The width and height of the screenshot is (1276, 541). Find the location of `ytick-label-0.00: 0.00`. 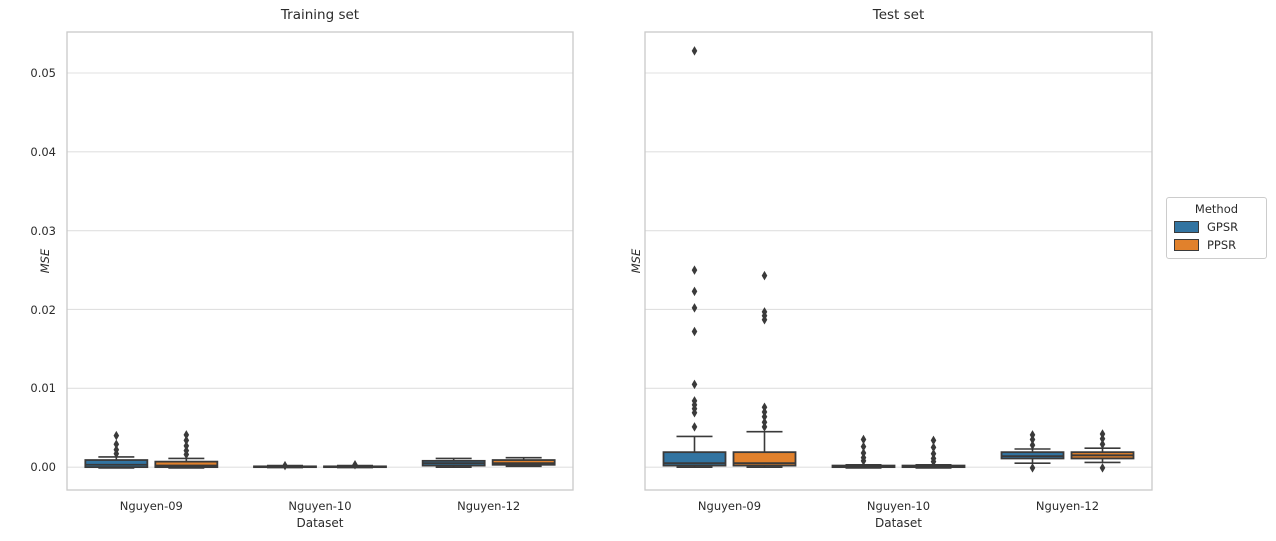

ytick-label-0.00: 0.00 is located at coordinates (43, 467).